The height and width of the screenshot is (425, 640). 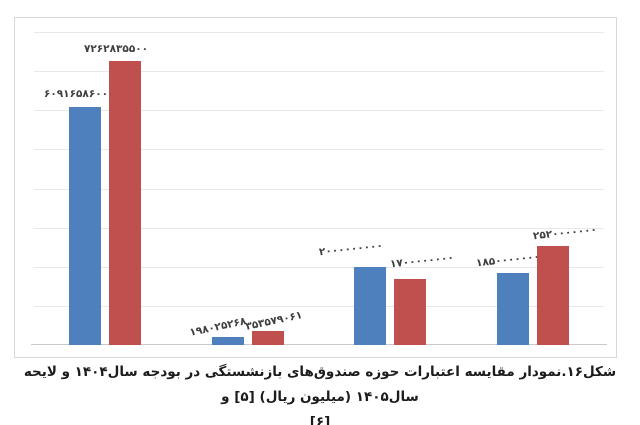 What do you see at coordinates (217, 326) in the screenshot?
I see `blue-bar-label-2: ۱۹۸۰۲۵۲۶۸` at bounding box center [217, 326].